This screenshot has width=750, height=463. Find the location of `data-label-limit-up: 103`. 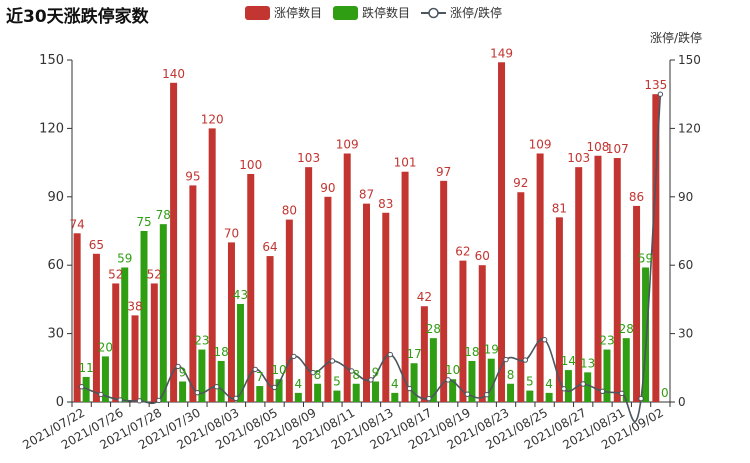

data-label-limit-up: 103 is located at coordinates (578, 158).